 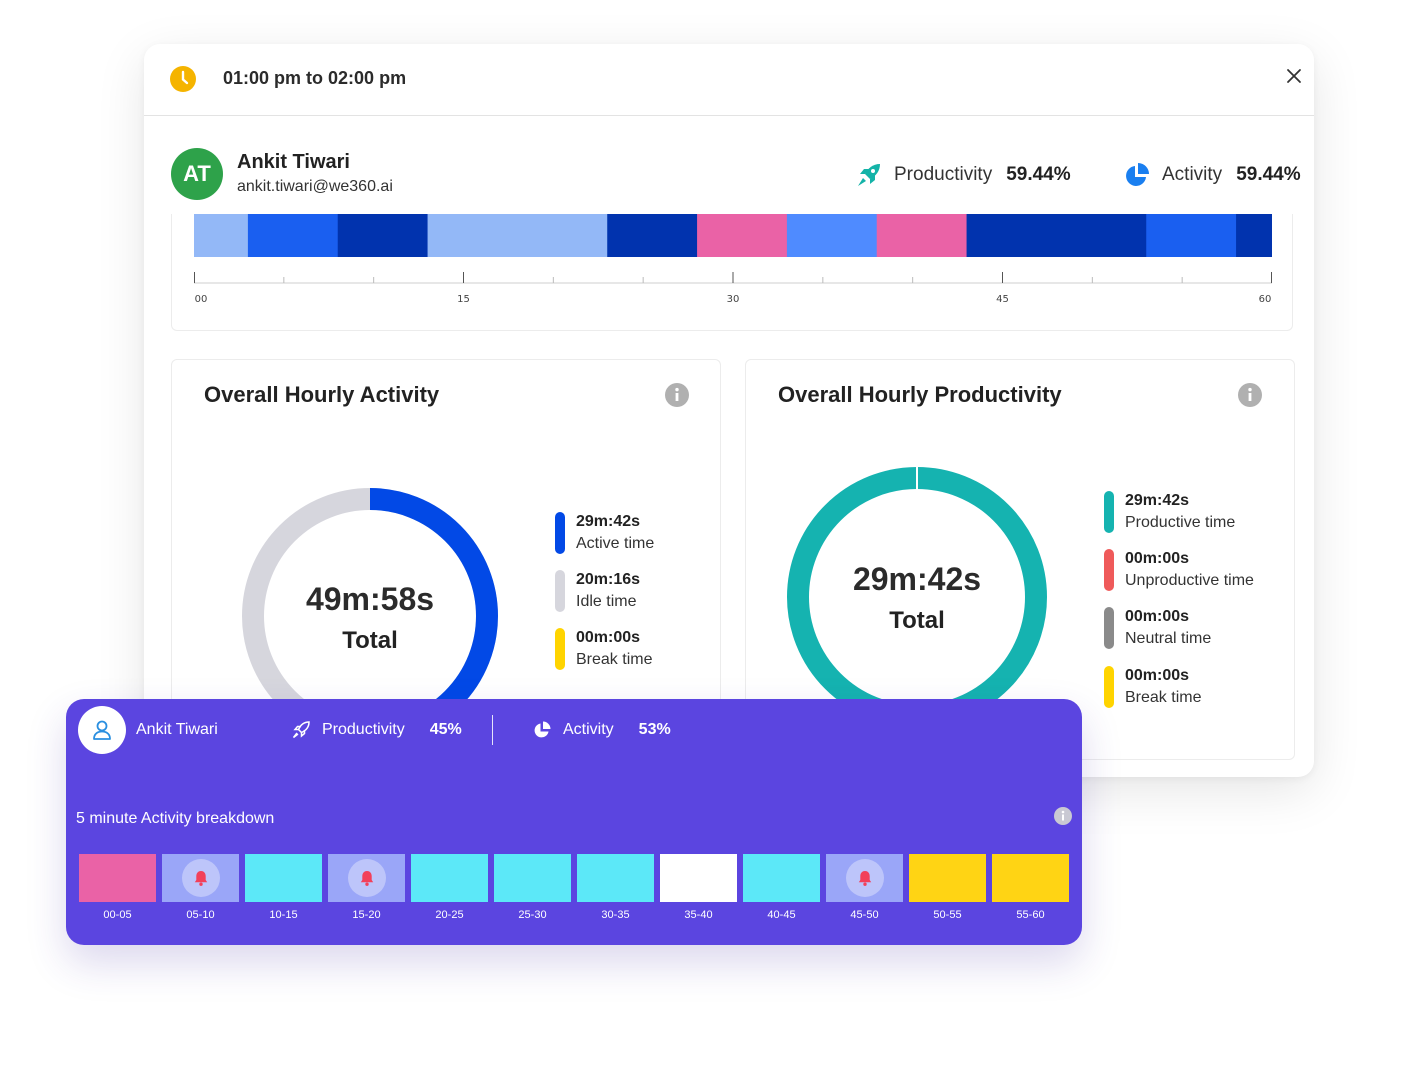 What do you see at coordinates (654, 729) in the screenshot?
I see `activity-value: 53%` at bounding box center [654, 729].